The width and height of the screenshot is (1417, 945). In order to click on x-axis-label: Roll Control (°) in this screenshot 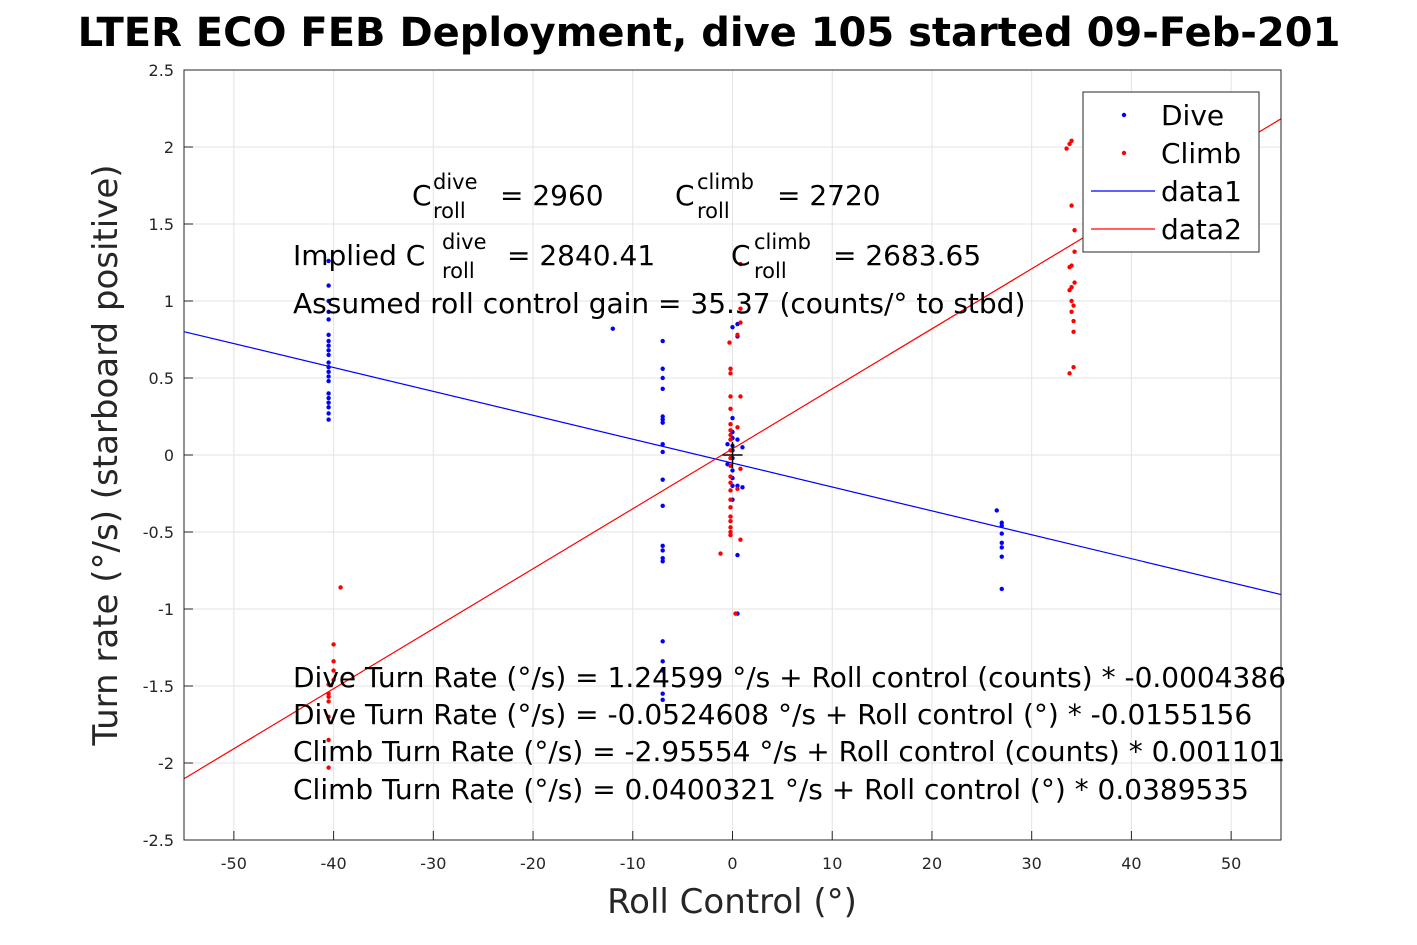, I will do `click(732, 902)`.